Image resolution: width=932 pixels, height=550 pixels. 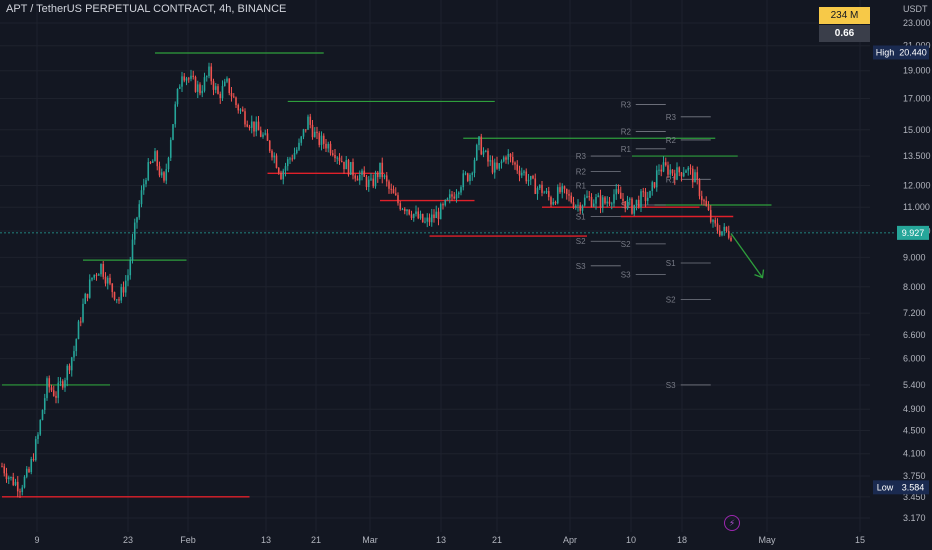 What do you see at coordinates (626, 131) in the screenshot?
I see `pivot-label: R2` at bounding box center [626, 131].